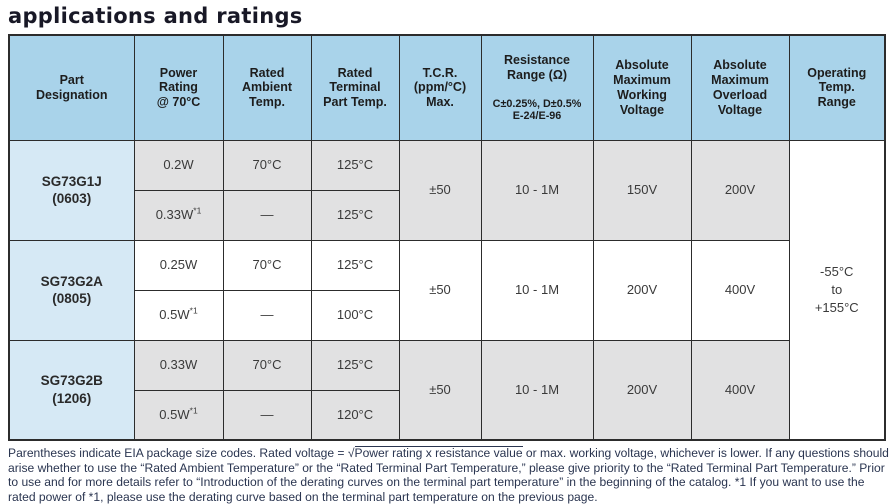 The height and width of the screenshot is (504, 892). What do you see at coordinates (642, 190) in the screenshot?
I see `cell-working-voltage: 150V` at bounding box center [642, 190].